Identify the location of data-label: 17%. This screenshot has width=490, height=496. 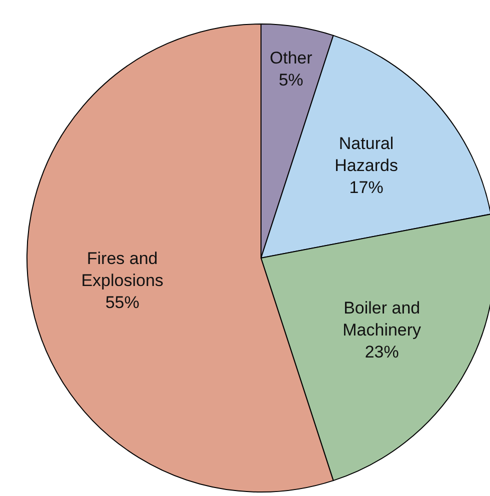
(366, 187).